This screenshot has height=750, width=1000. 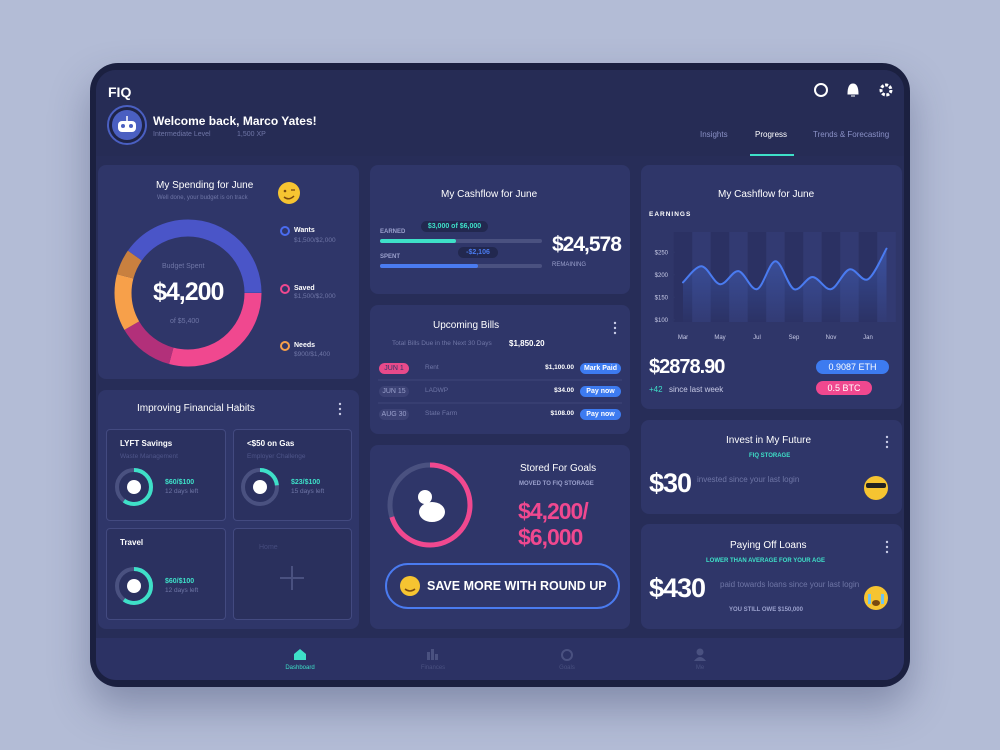 What do you see at coordinates (127, 126) in the screenshot?
I see `robot-head` at bounding box center [127, 126].